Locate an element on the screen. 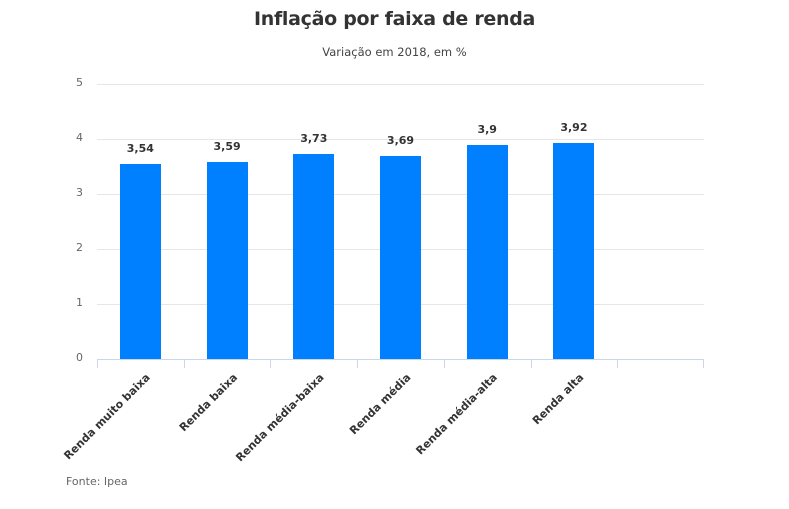 This screenshot has height=509, width=789. x-category-label: Renda muito baixa is located at coordinates (107, 416).